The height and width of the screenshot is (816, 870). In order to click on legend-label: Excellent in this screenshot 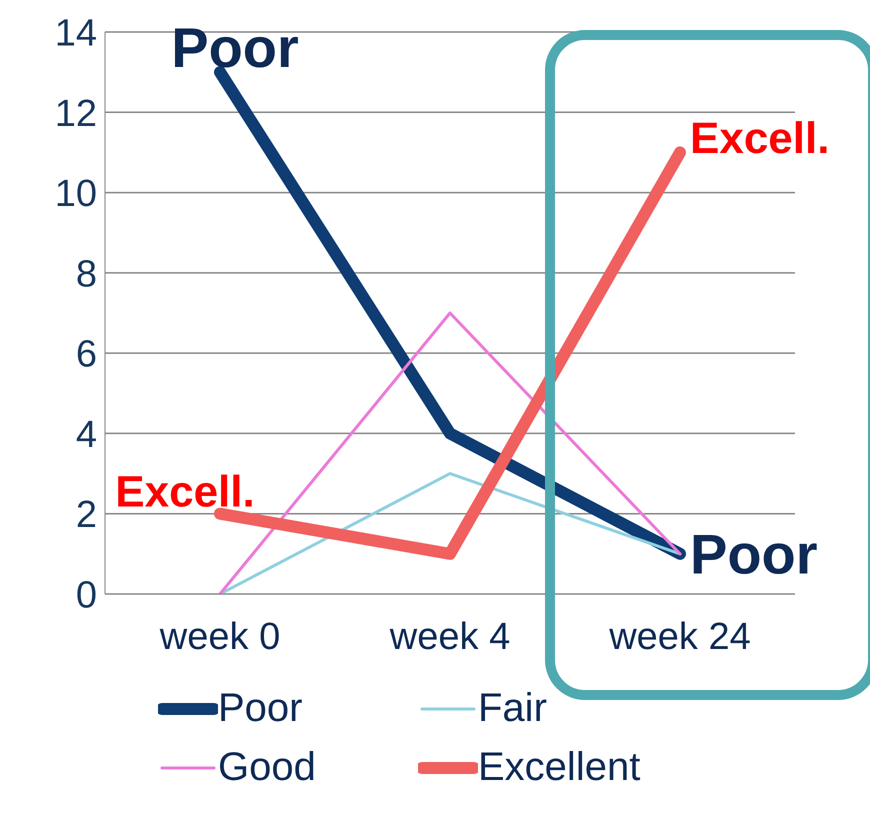, I will do `click(559, 767)`.